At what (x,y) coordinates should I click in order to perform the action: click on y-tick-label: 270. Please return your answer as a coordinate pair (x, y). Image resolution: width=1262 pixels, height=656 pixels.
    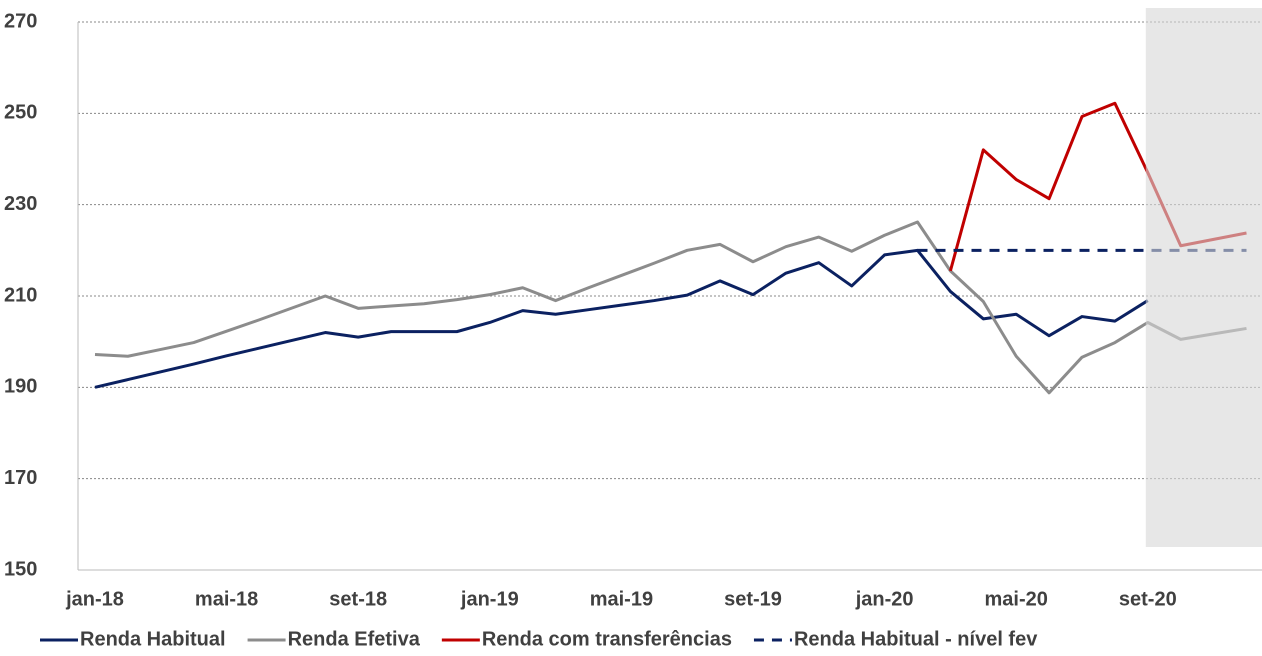
    Looking at the image, I should click on (20, 21).